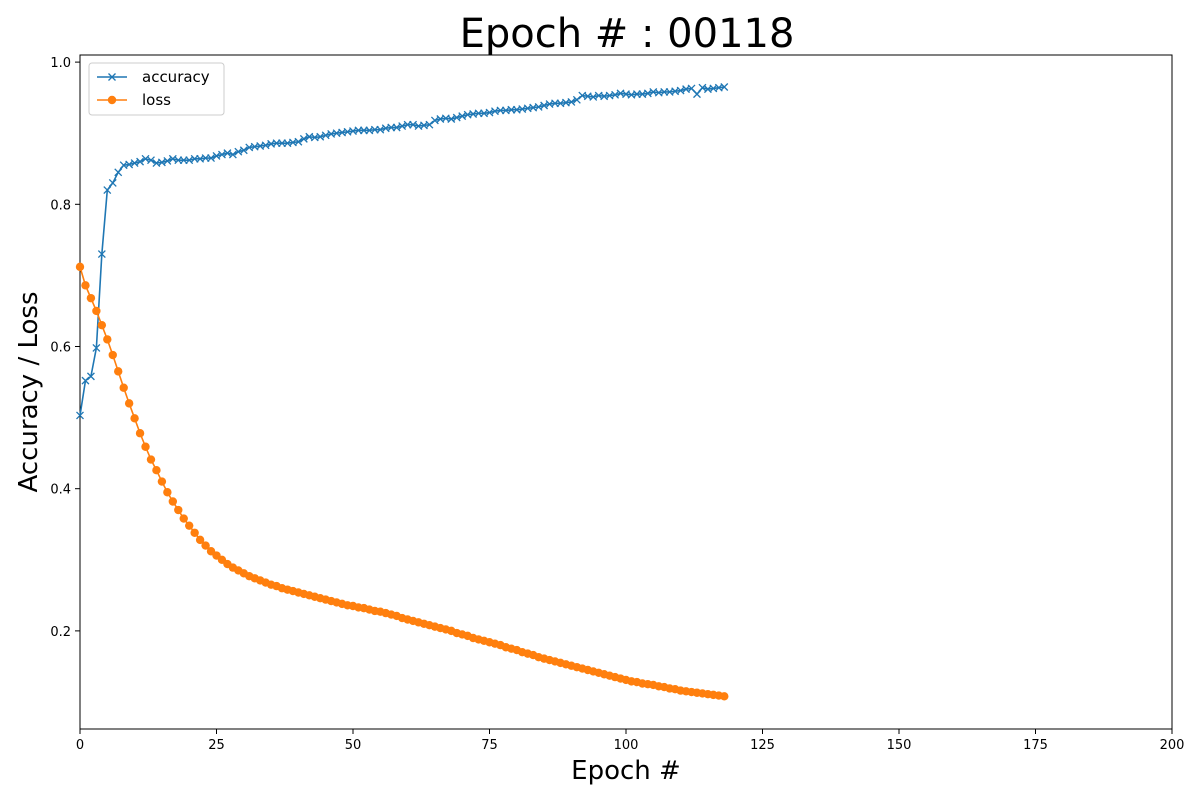 This screenshot has height=800, width=1200. Describe the element at coordinates (216, 745) in the screenshot. I see `x-tick-label: 25` at that location.